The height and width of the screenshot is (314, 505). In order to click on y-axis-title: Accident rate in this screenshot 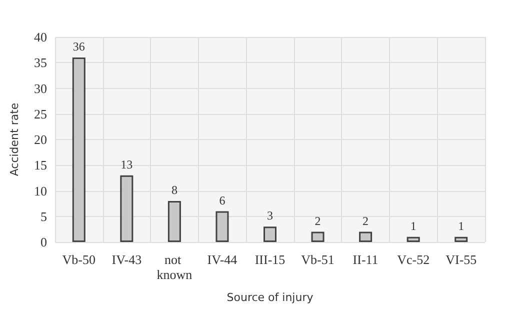, I will do `click(14, 139)`.